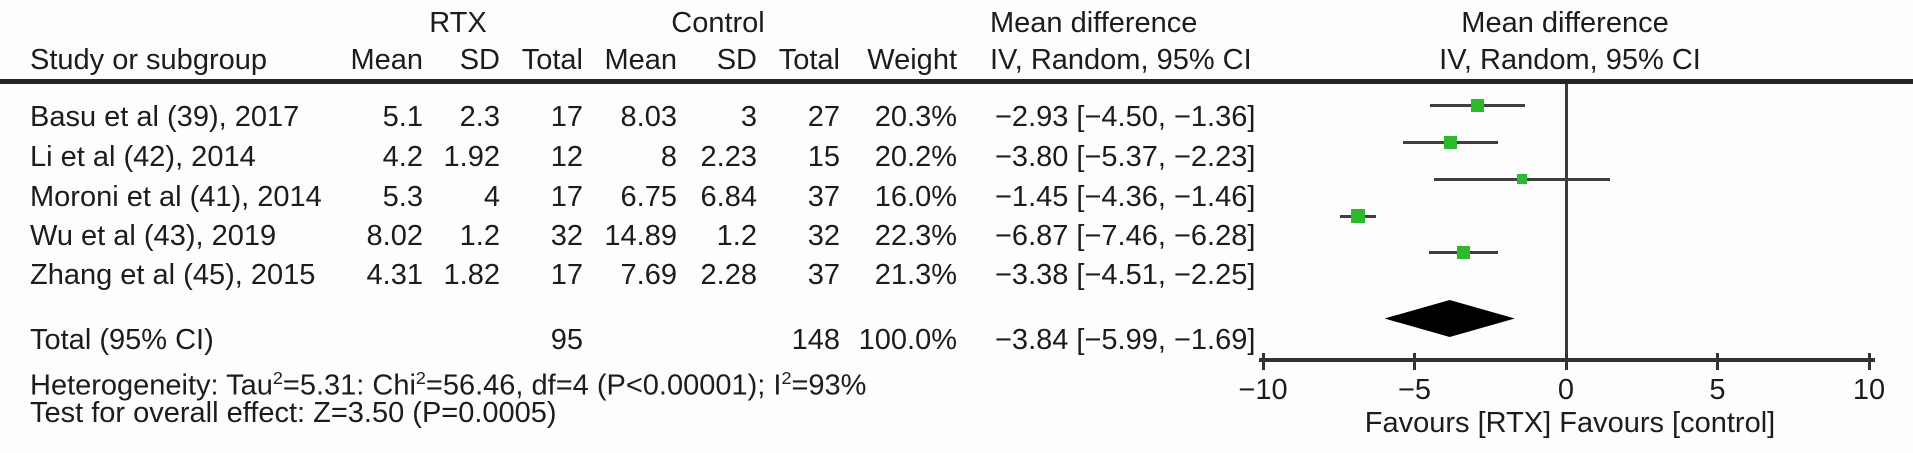 The height and width of the screenshot is (453, 1913). Describe the element at coordinates (148, 60) in the screenshot. I see `study-column-header: Study or subgroup` at that location.